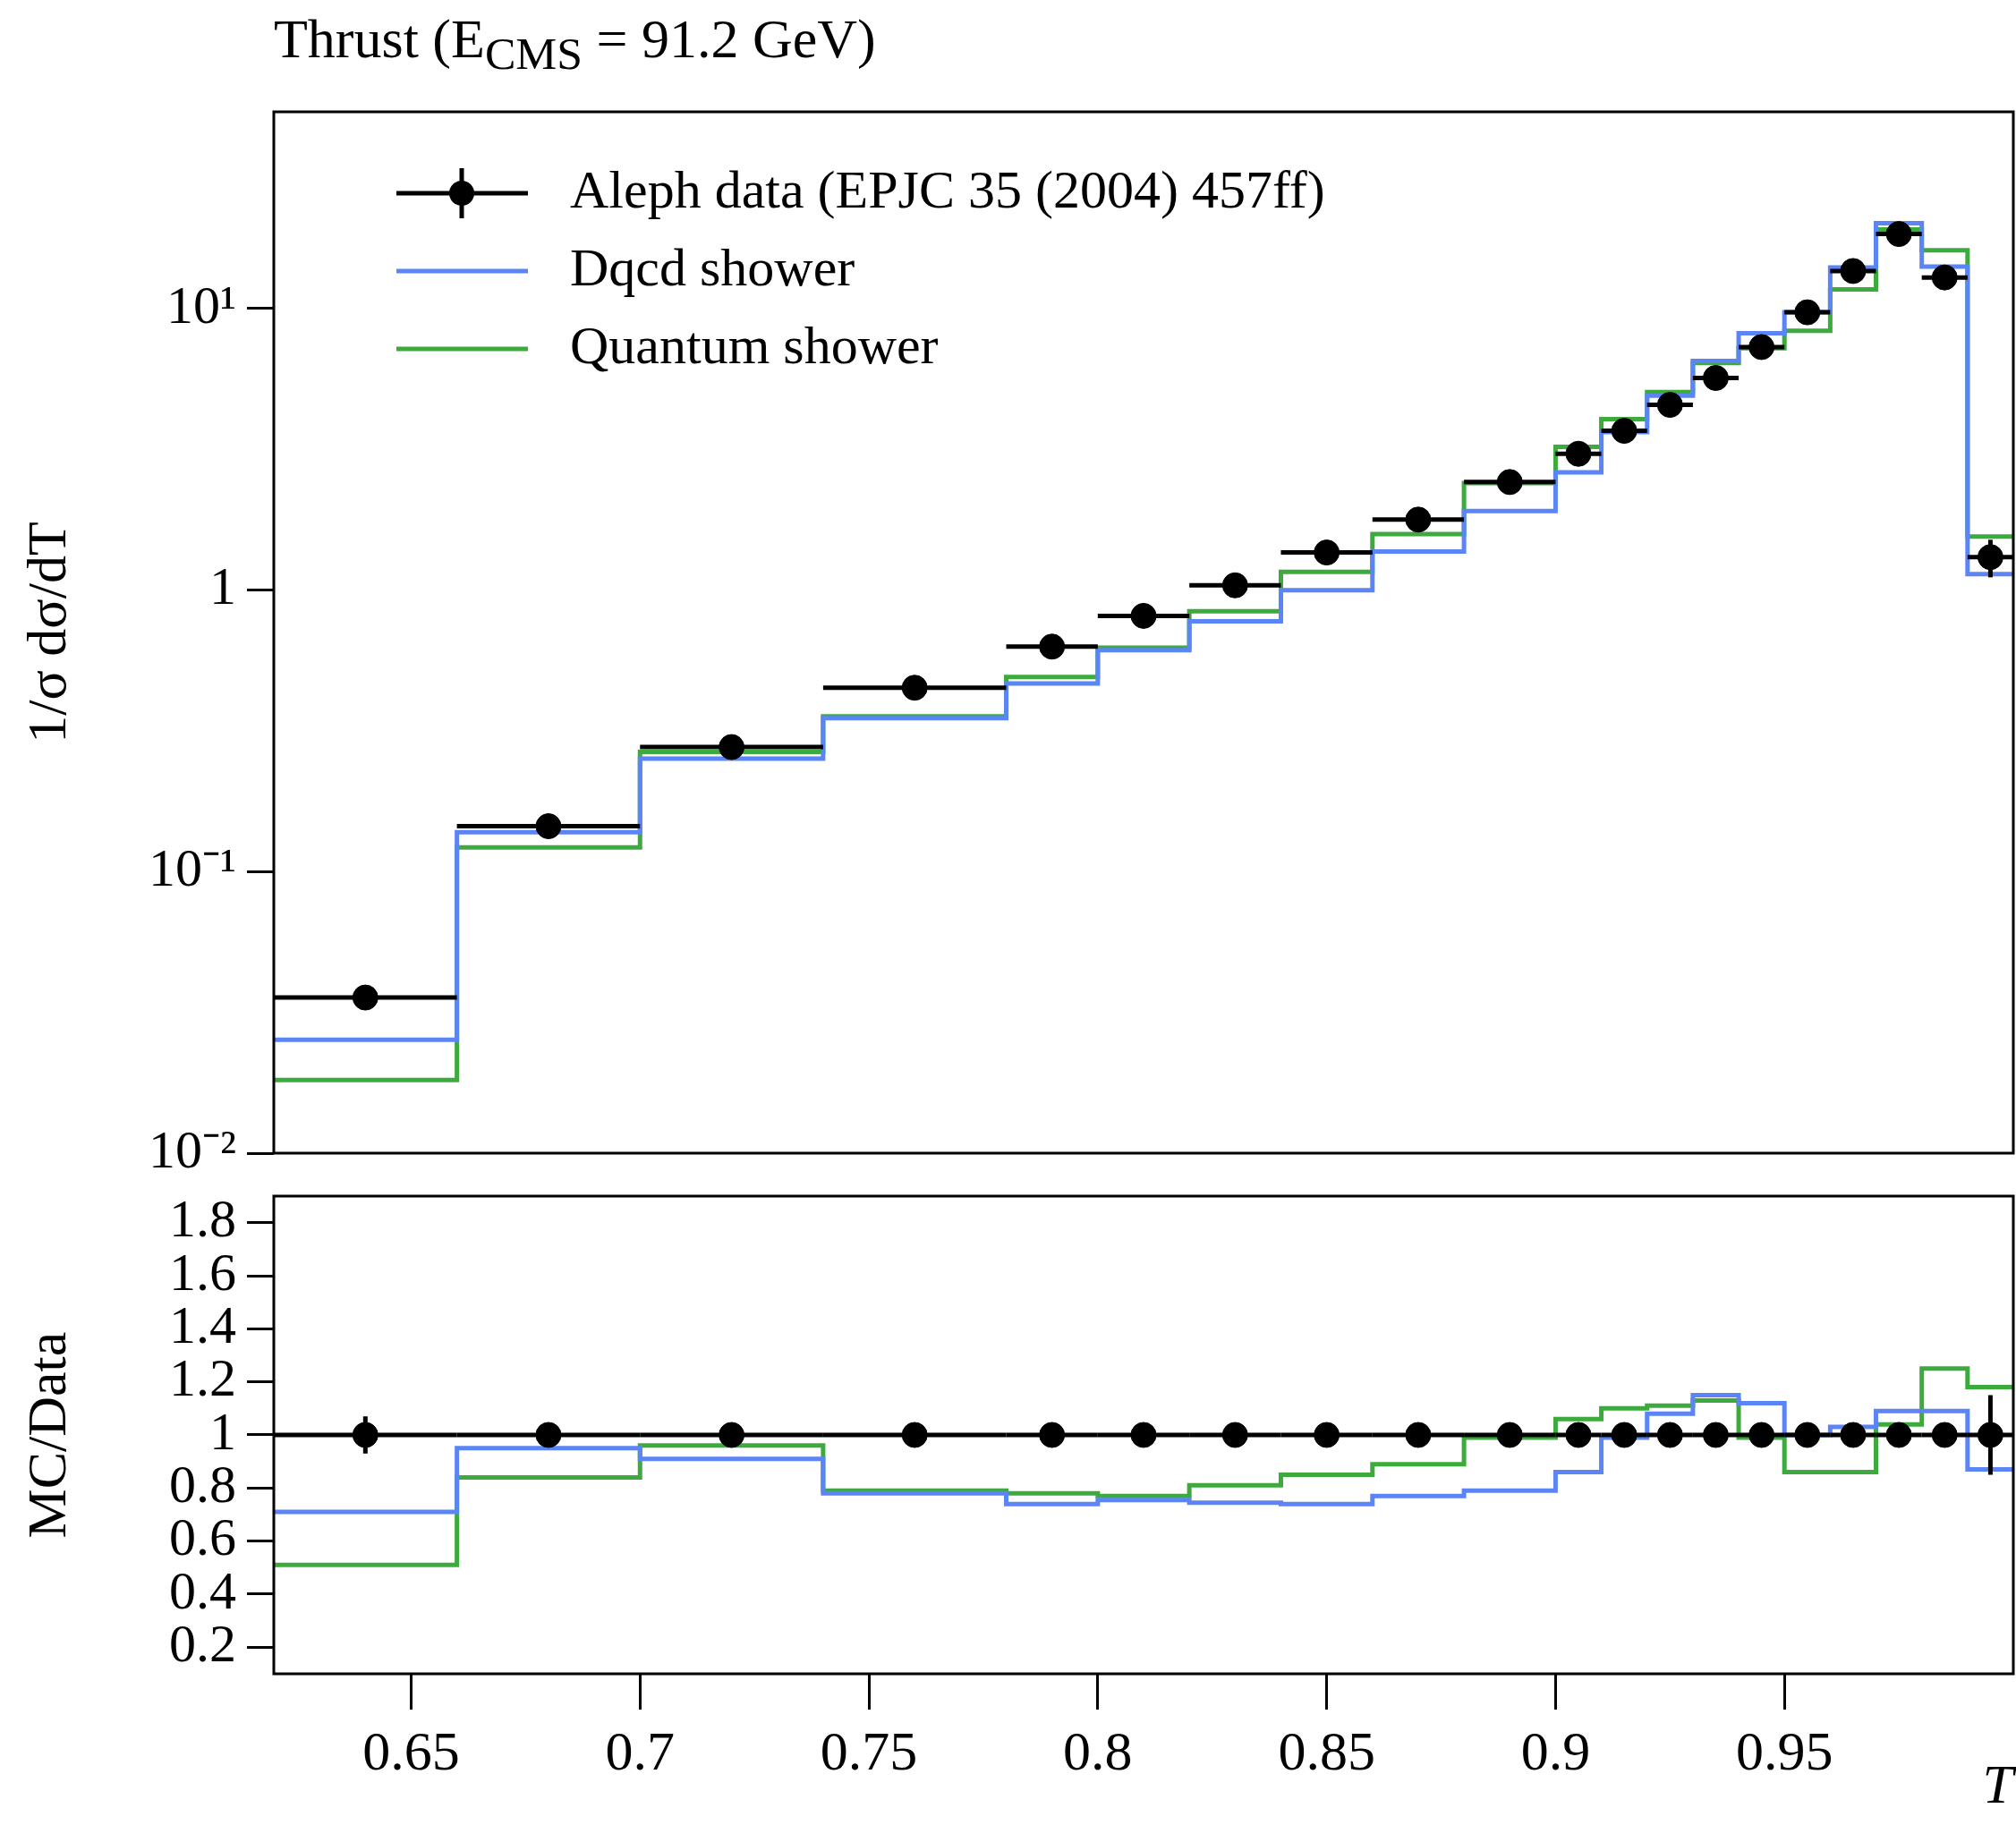 The image size is (2016, 1825). What do you see at coordinates (222, 586) in the screenshot?
I see `y-tick-label: 1` at bounding box center [222, 586].